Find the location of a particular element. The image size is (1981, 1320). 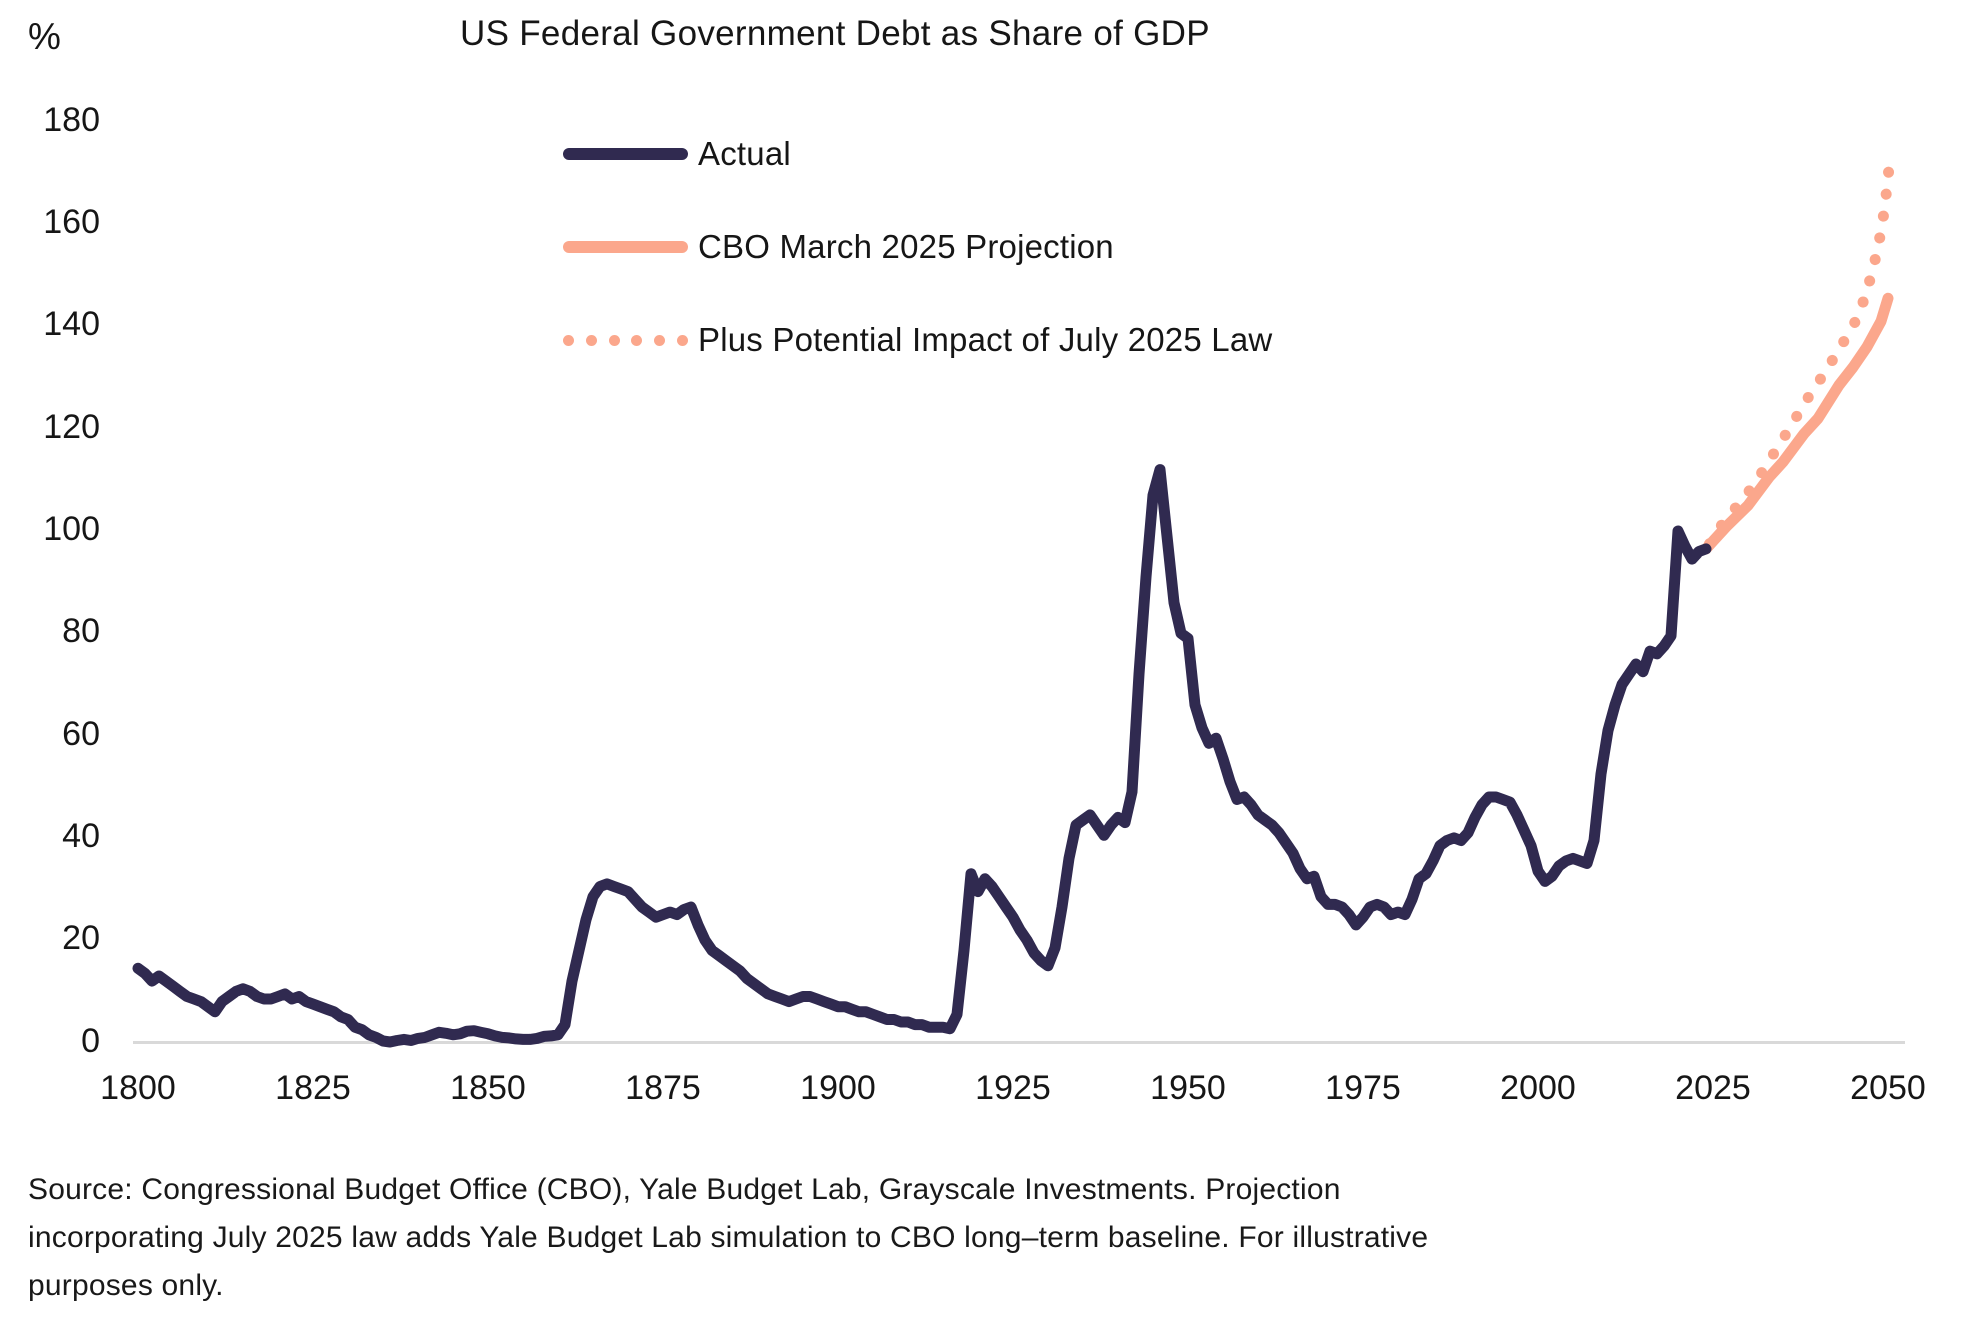

y-tick-label-0: 0 is located at coordinates (90, 1040).